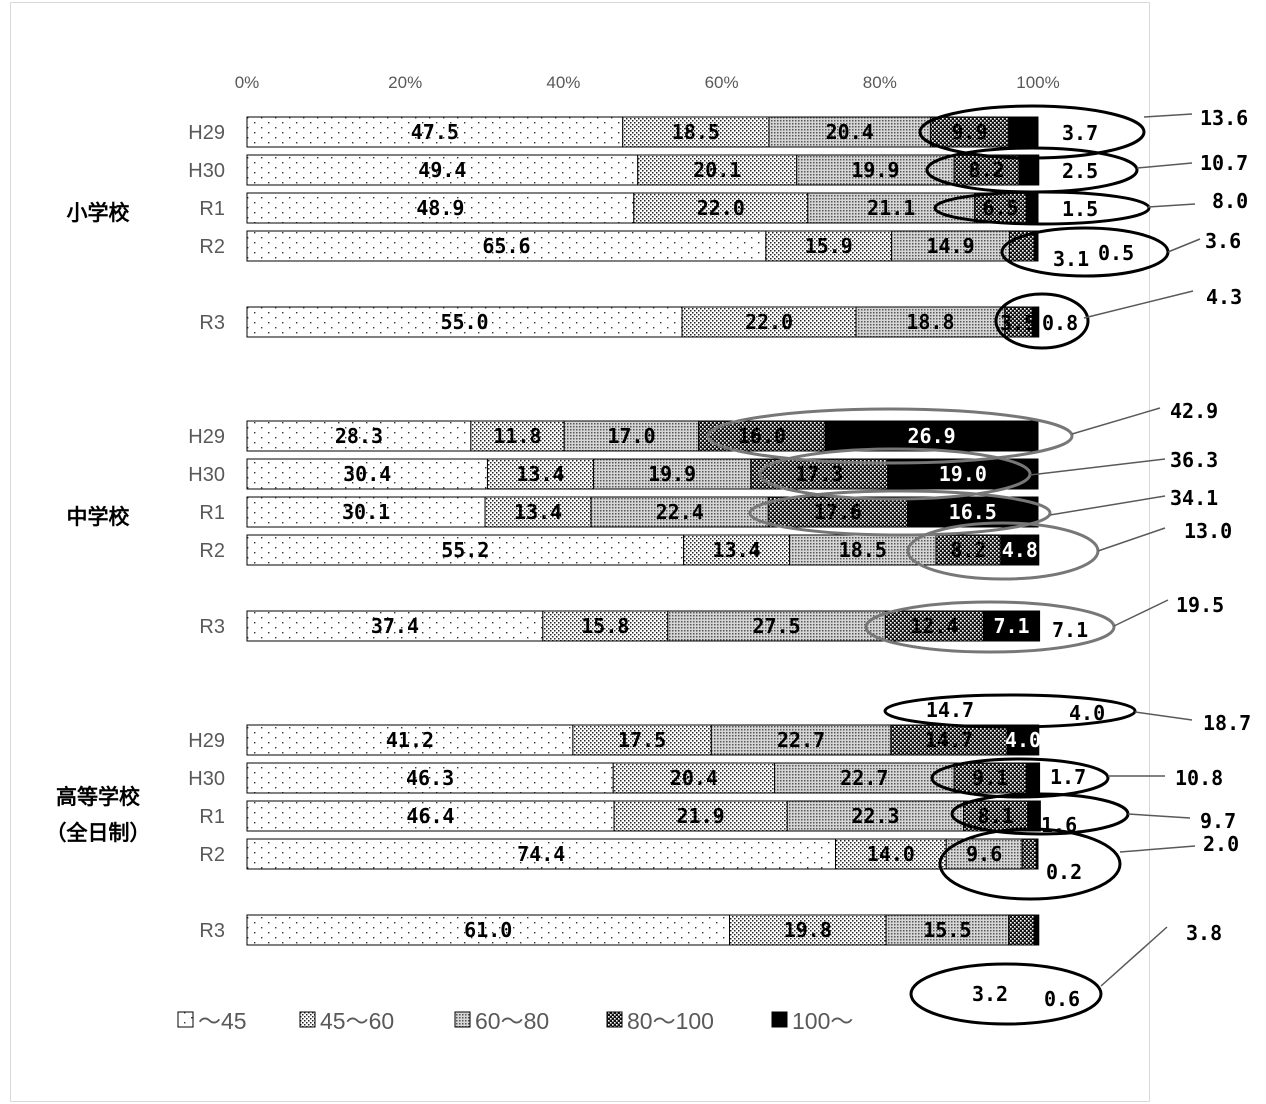 This screenshot has height=1104, width=1266. I want to click on legend: ～45 45～60 60～80 80～100 100～, so click(515, 1021).